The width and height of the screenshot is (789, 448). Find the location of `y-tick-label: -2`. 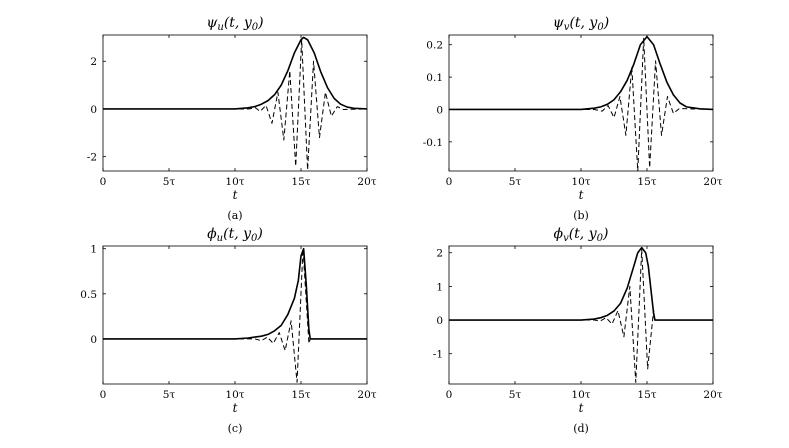

y-tick-label: -2 is located at coordinates (92, 158).